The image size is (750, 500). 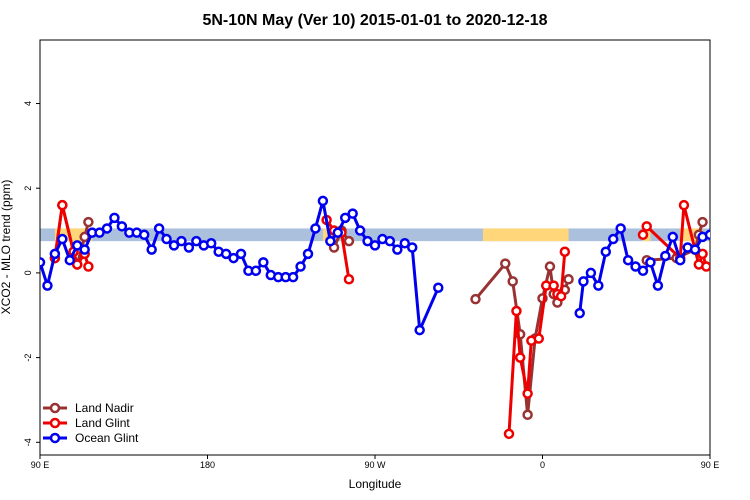 I want to click on x-axis: 90 E 180 90 W 0 90 E, so click(x=375, y=462).